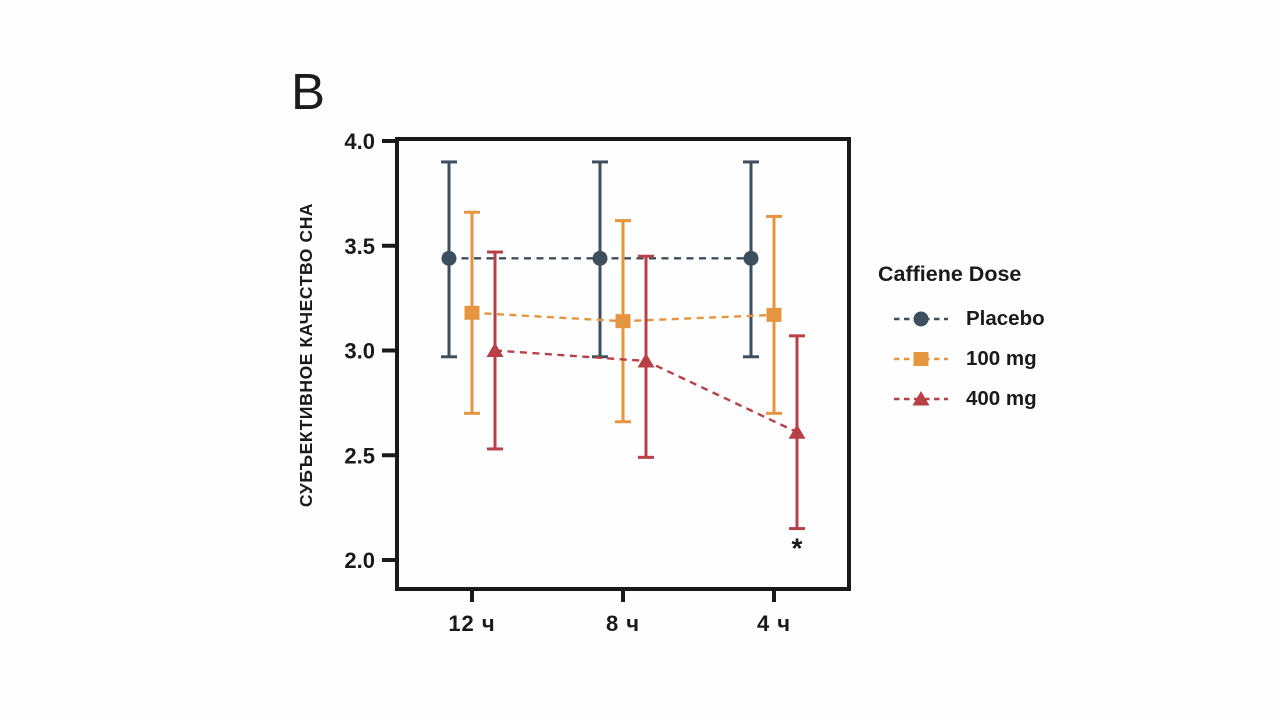  I want to click on legend-marker-square-icon, so click(921, 359).